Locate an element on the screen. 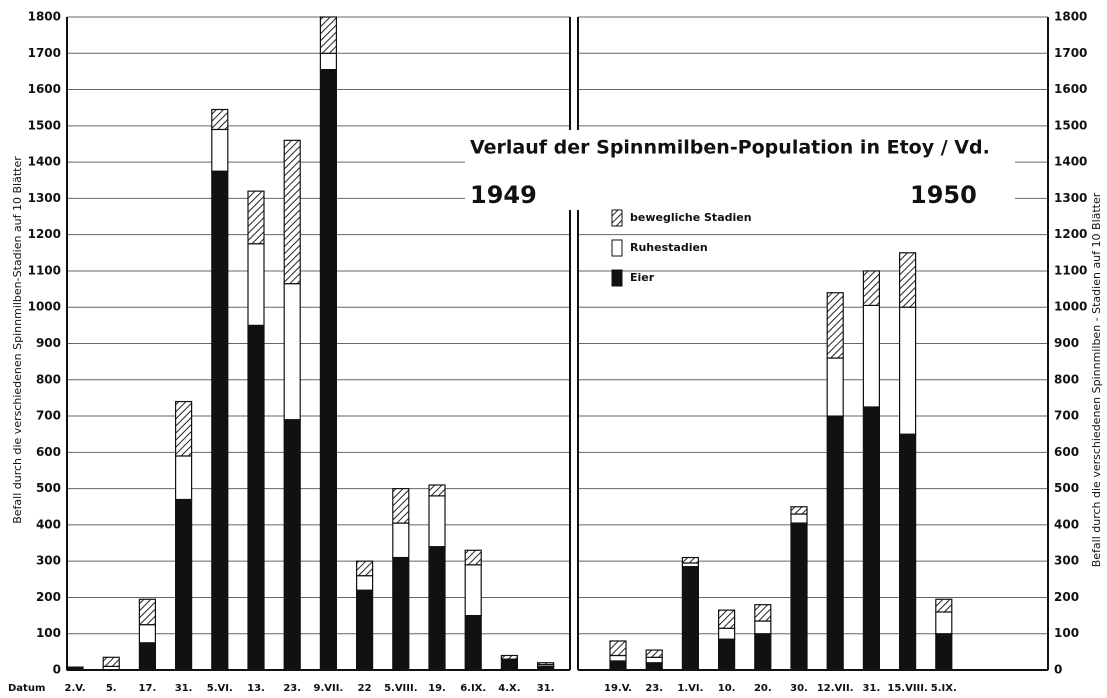  x-tick-label: 1.VI. is located at coordinates (690, 688).